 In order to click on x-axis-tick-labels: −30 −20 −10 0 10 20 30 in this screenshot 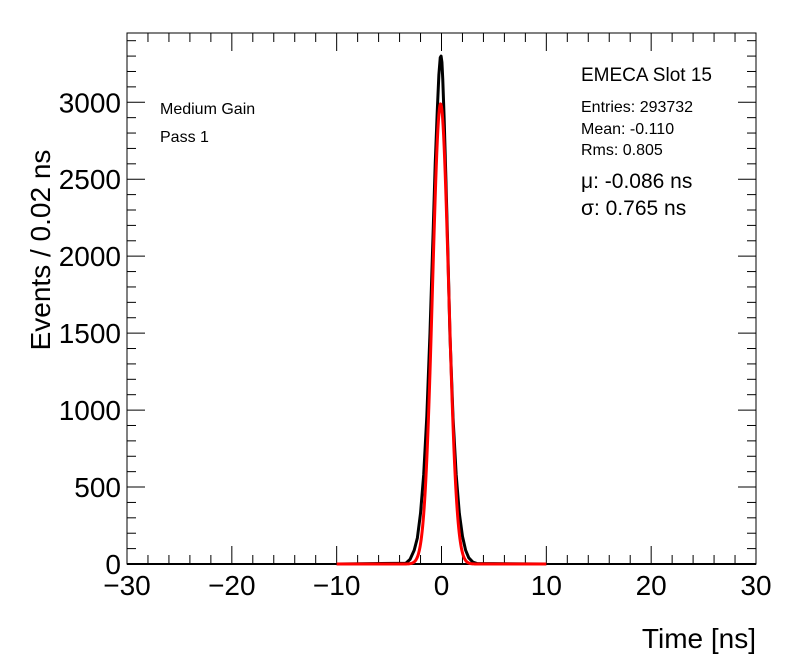, I will do `click(437, 585)`.